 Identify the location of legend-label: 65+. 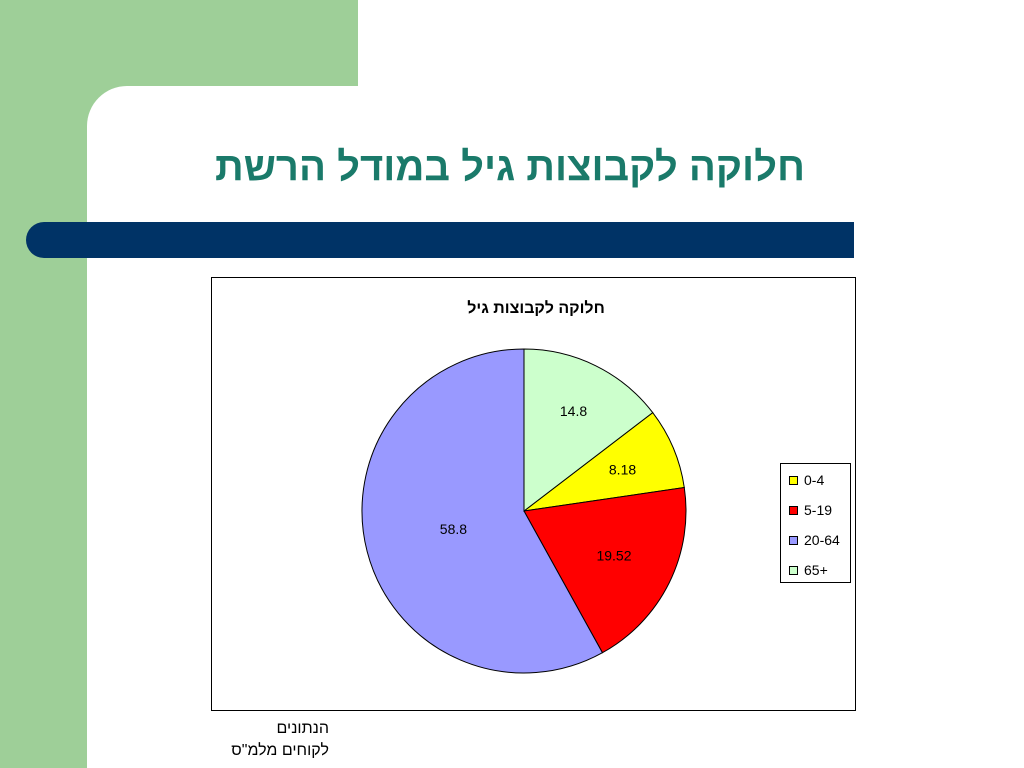
(816, 570).